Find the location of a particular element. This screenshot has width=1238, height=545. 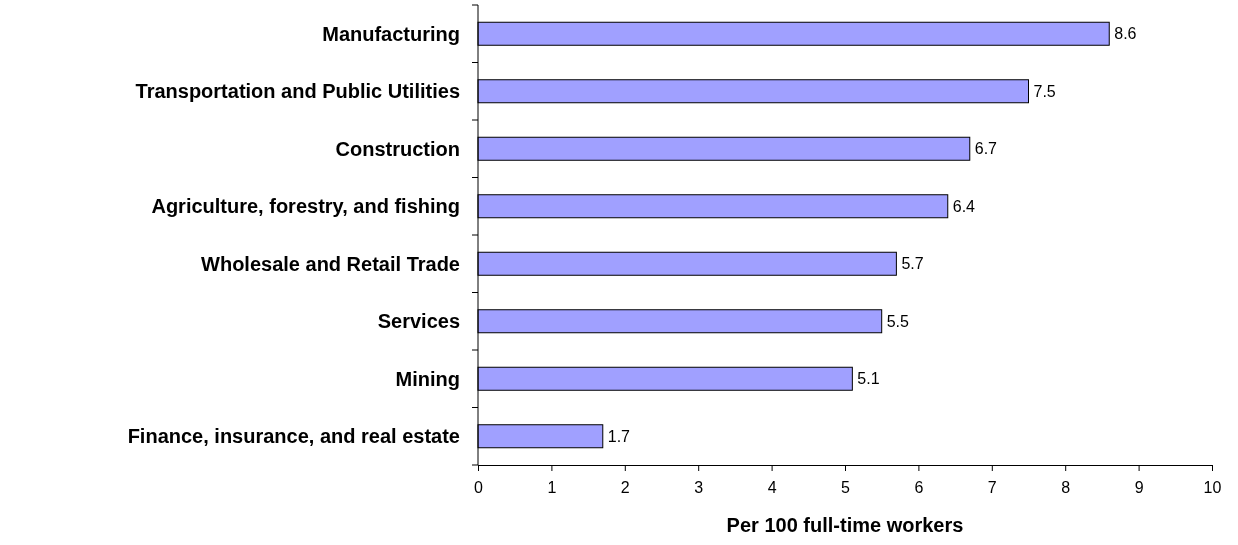

data-label: 8.6 is located at coordinates (1125, 34).